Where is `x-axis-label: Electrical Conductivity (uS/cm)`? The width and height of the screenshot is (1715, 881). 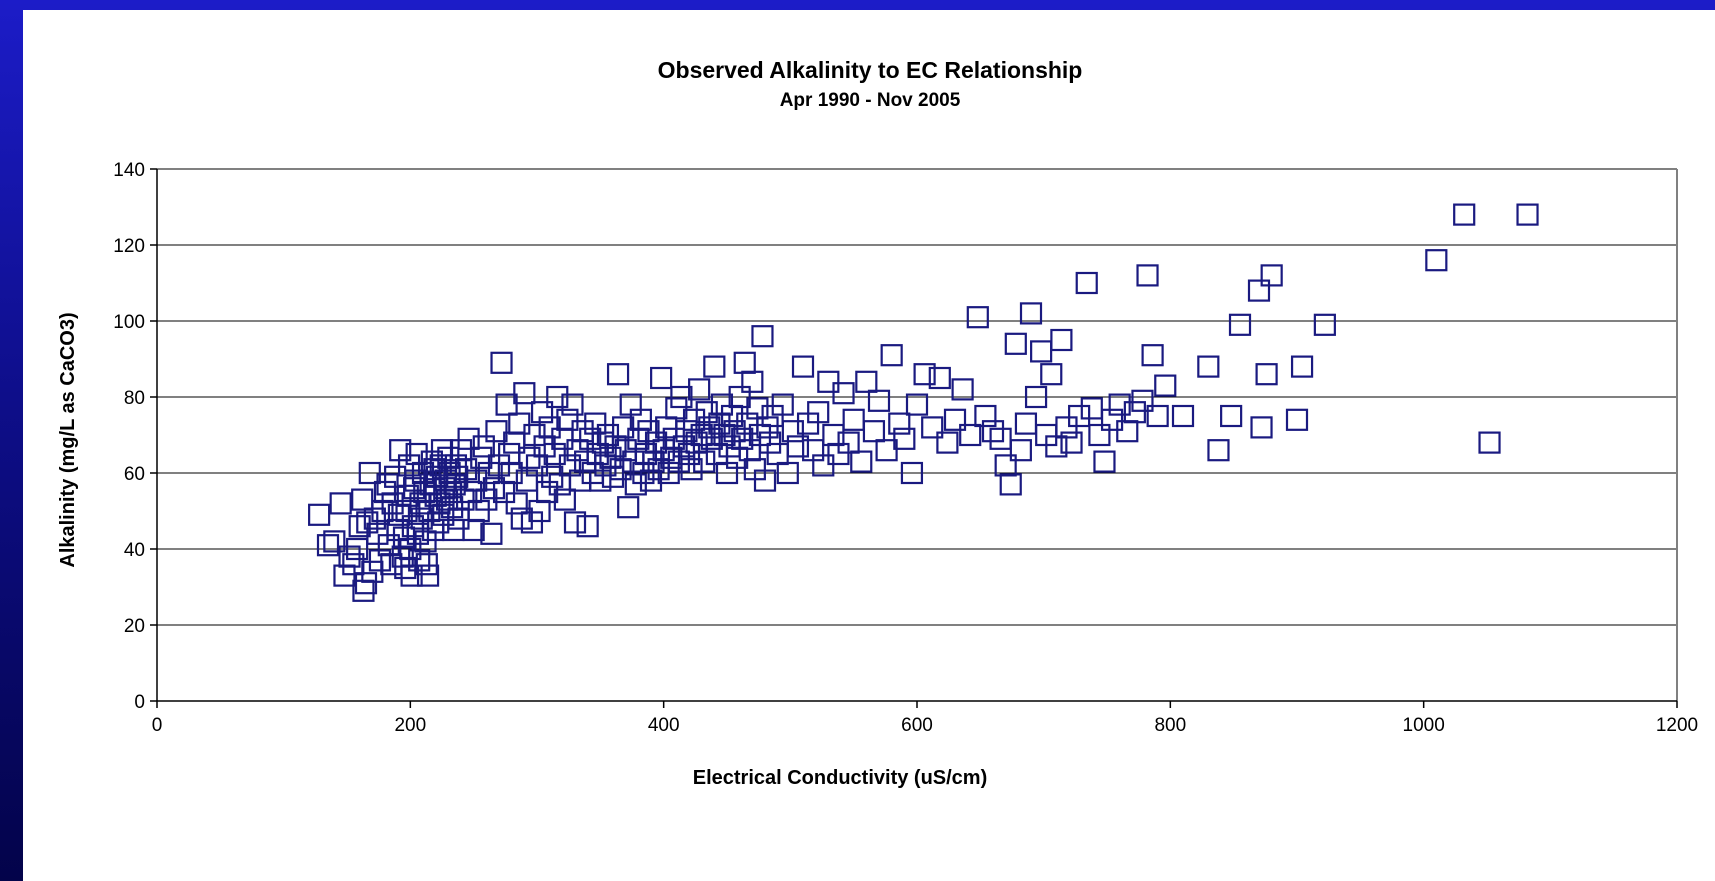 x-axis-label: Electrical Conductivity (uS/cm) is located at coordinates (840, 778).